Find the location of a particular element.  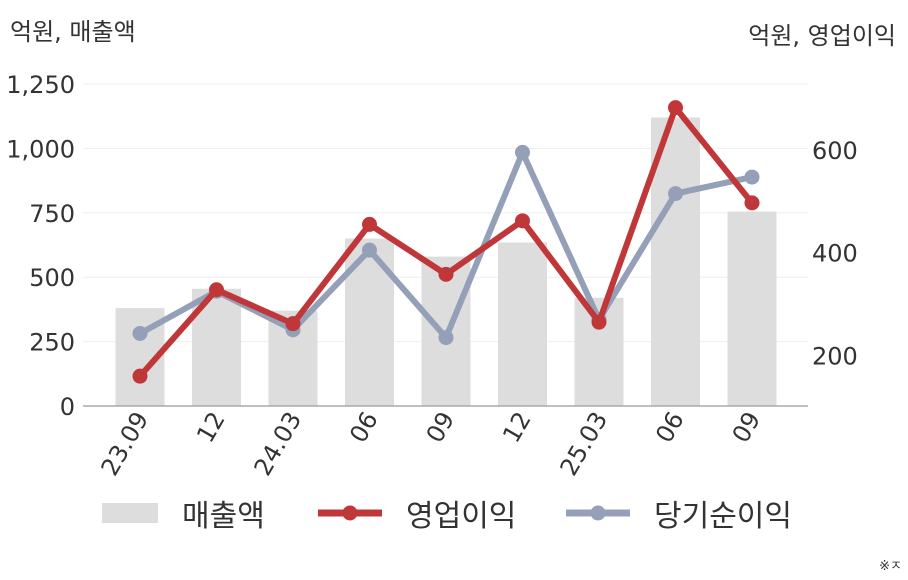

y-right-tick-label: 400 is located at coordinates (835, 254).